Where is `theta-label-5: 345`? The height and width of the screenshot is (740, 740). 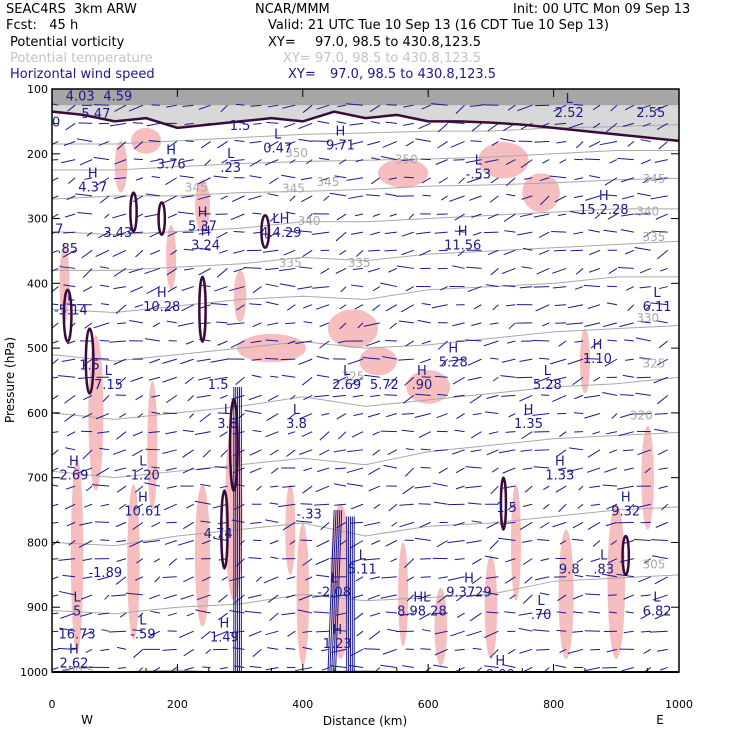 theta-label-5: 345 is located at coordinates (653, 179).